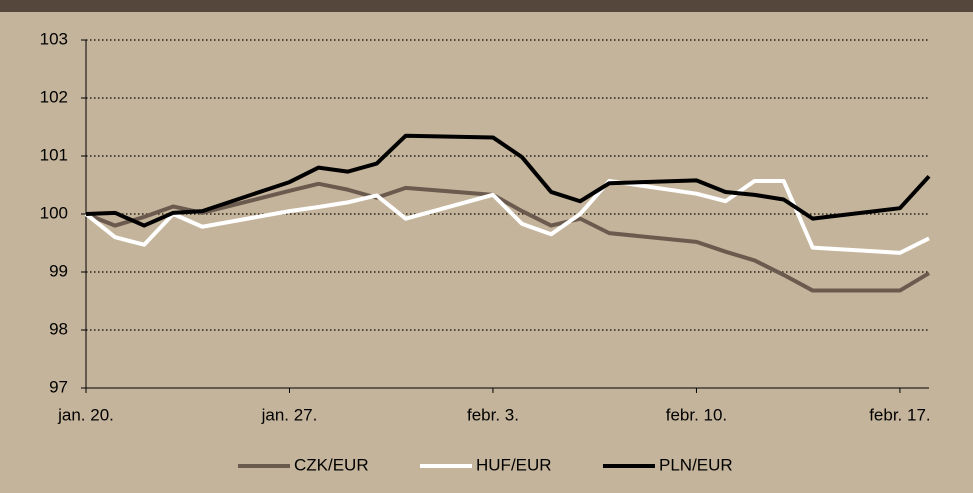 This screenshot has height=493, width=973. What do you see at coordinates (486, 6) in the screenshot?
I see `title-bar` at bounding box center [486, 6].